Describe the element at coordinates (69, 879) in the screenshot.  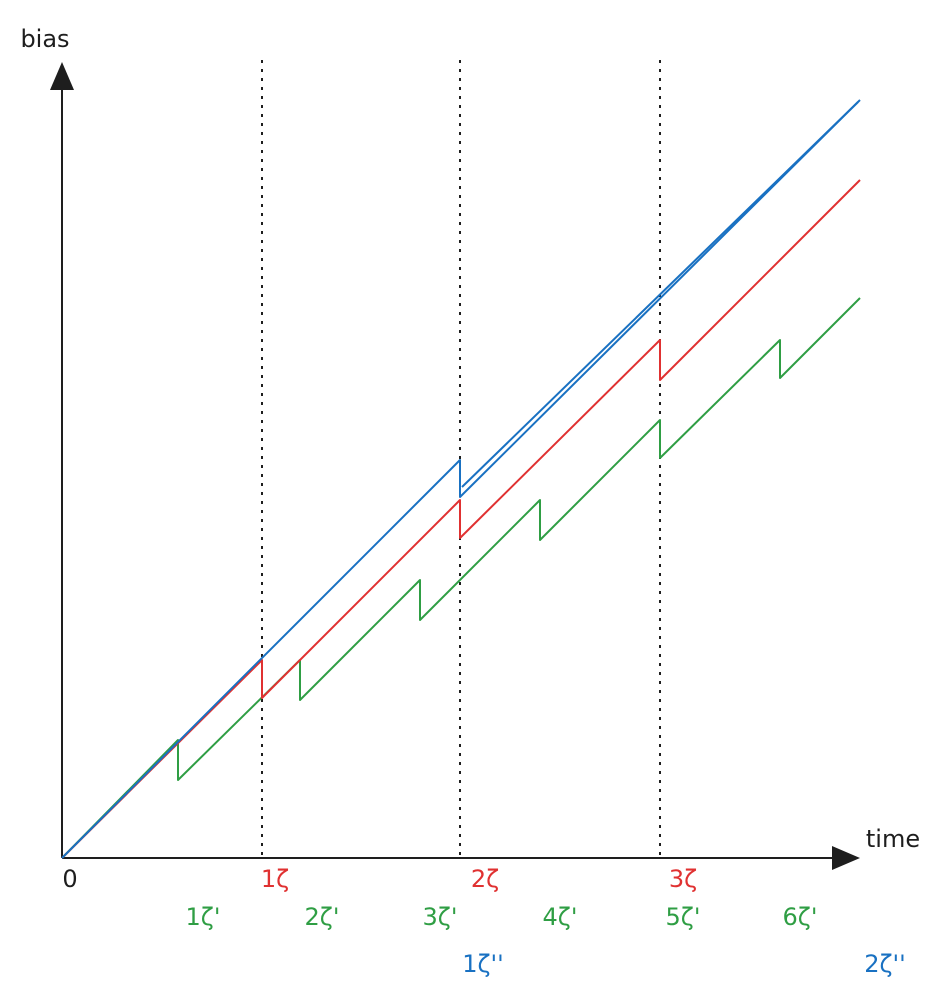
I see `origin-label: 0` at that location.